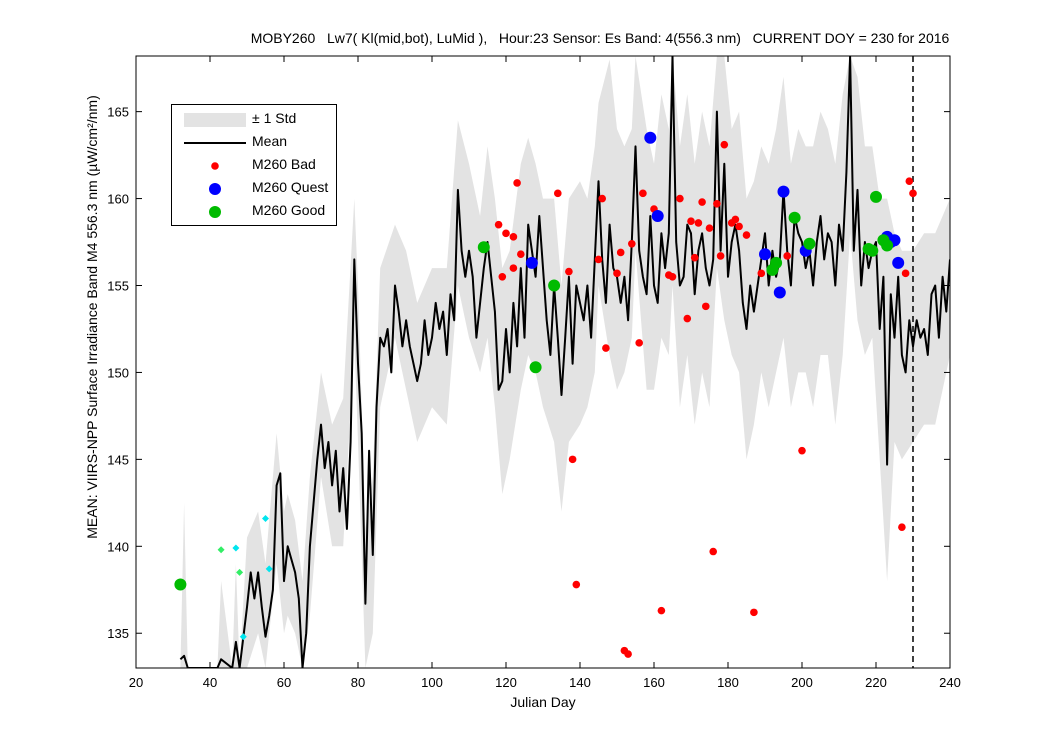 The image size is (1050, 750). Describe the element at coordinates (506, 682) in the screenshot. I see `x-tick-label: 120` at that location.